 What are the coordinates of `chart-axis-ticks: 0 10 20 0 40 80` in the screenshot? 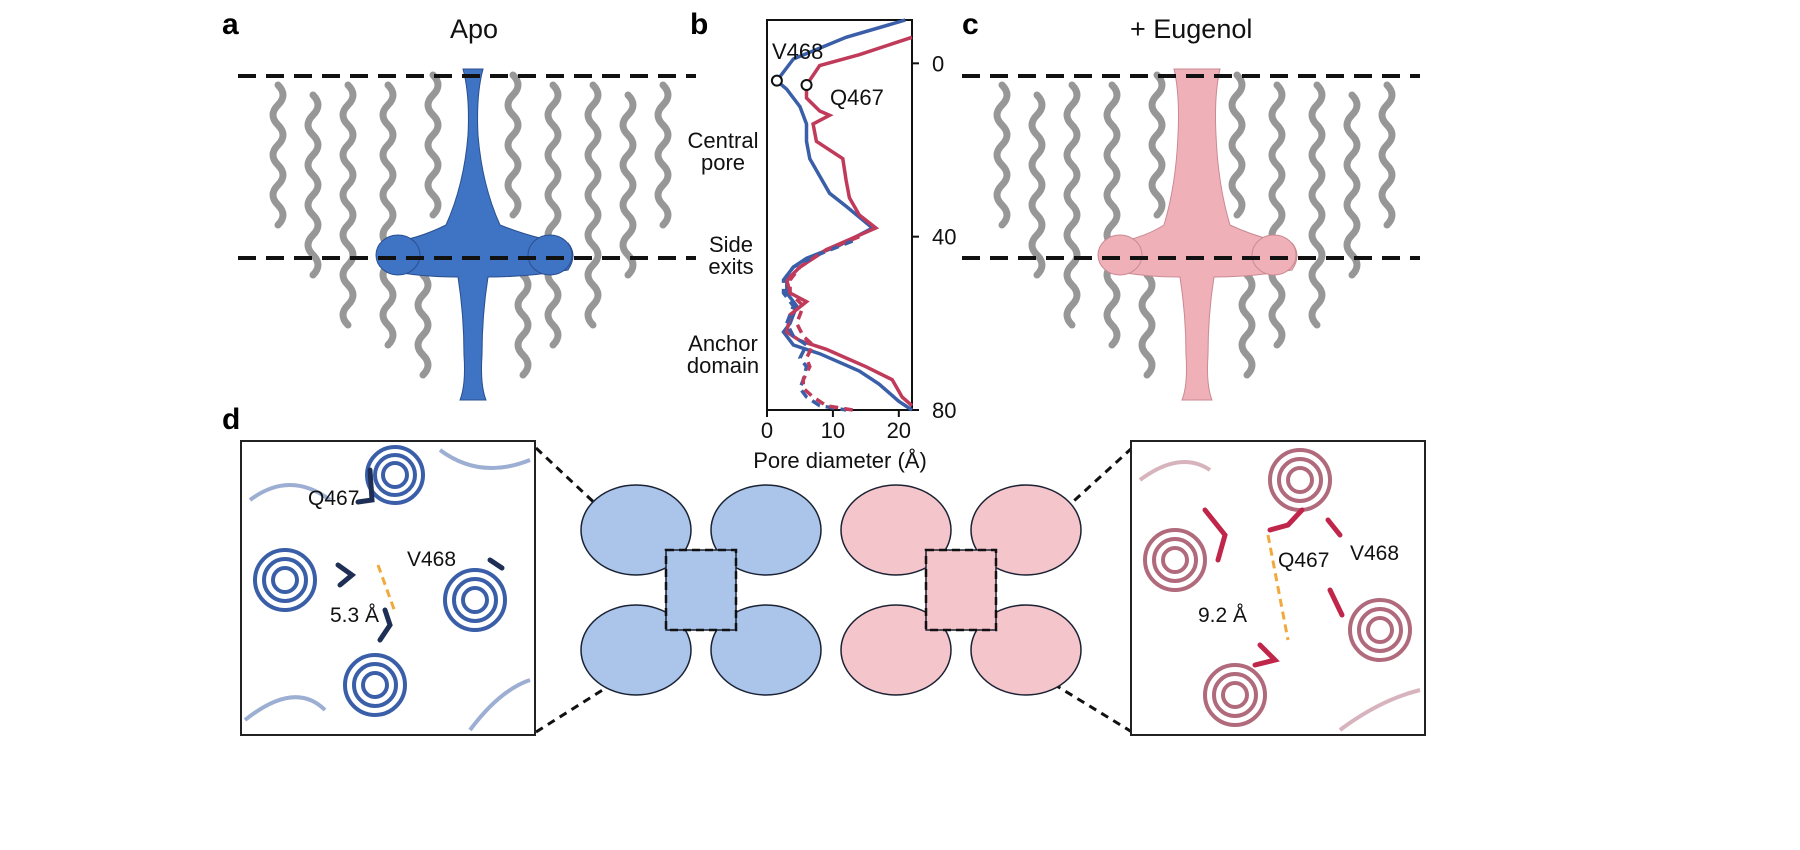 It's located at (859, 247).